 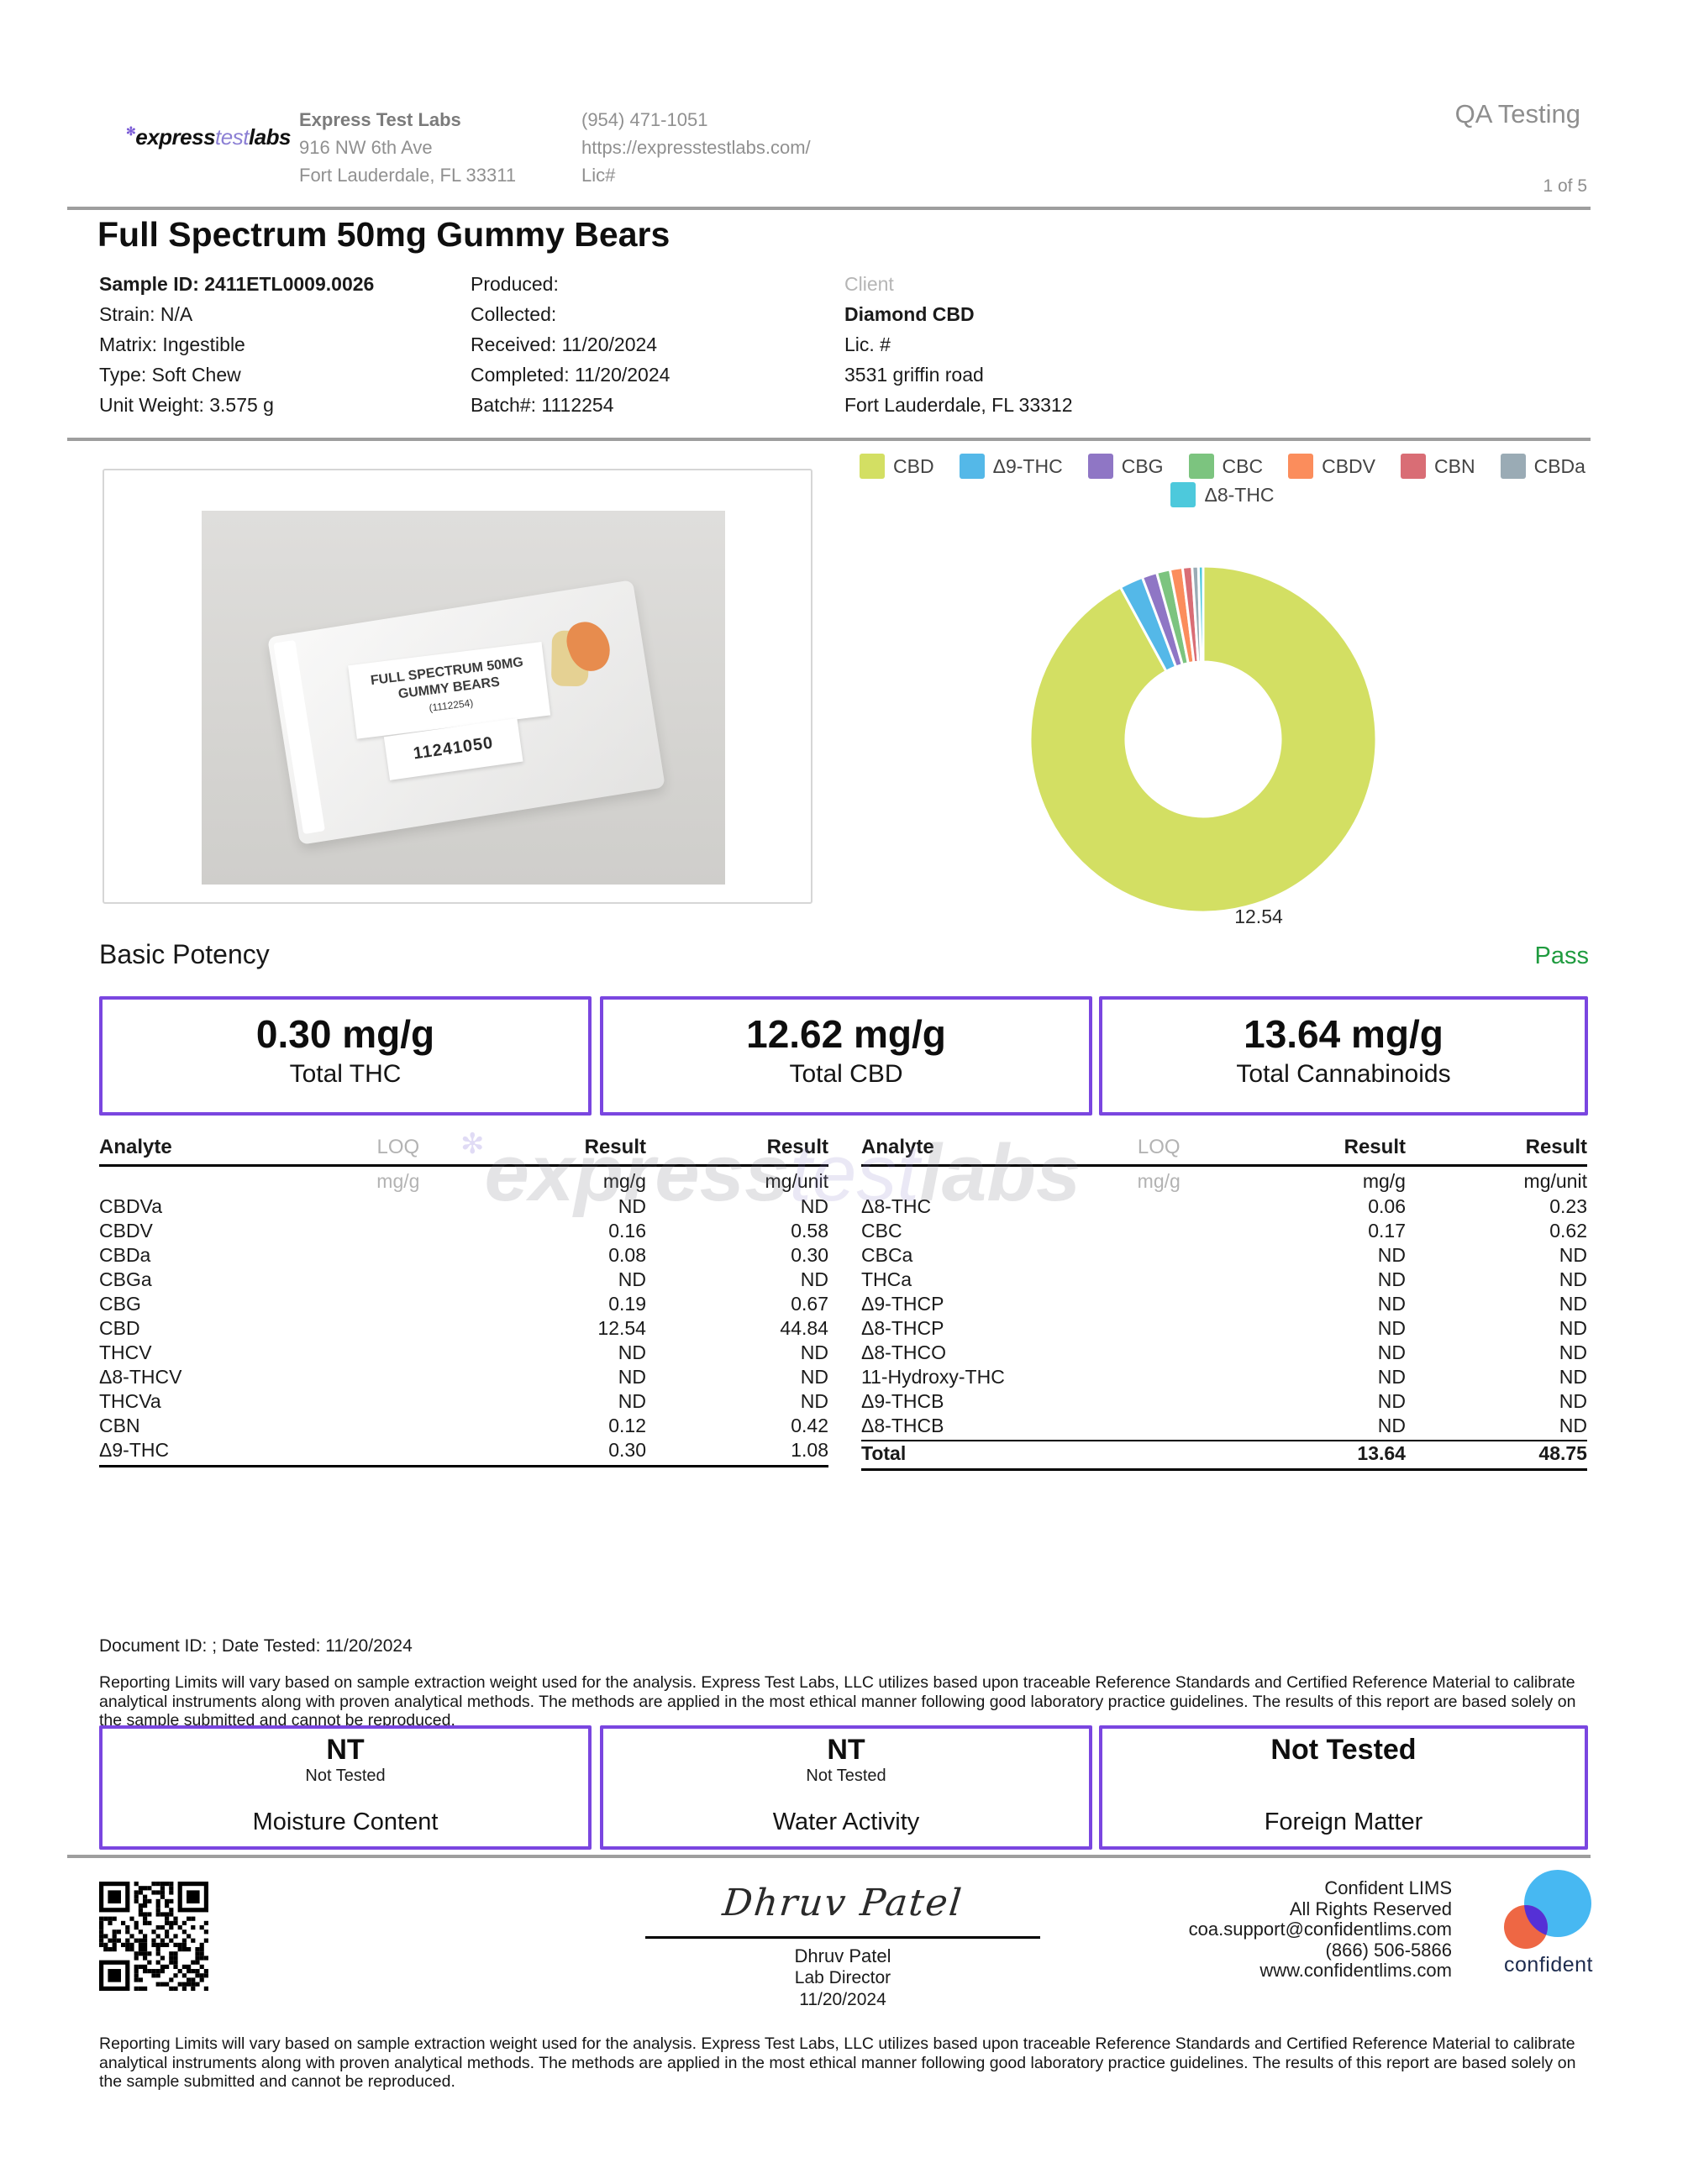 What do you see at coordinates (829, 1856) in the screenshot?
I see `footer-divider` at bounding box center [829, 1856].